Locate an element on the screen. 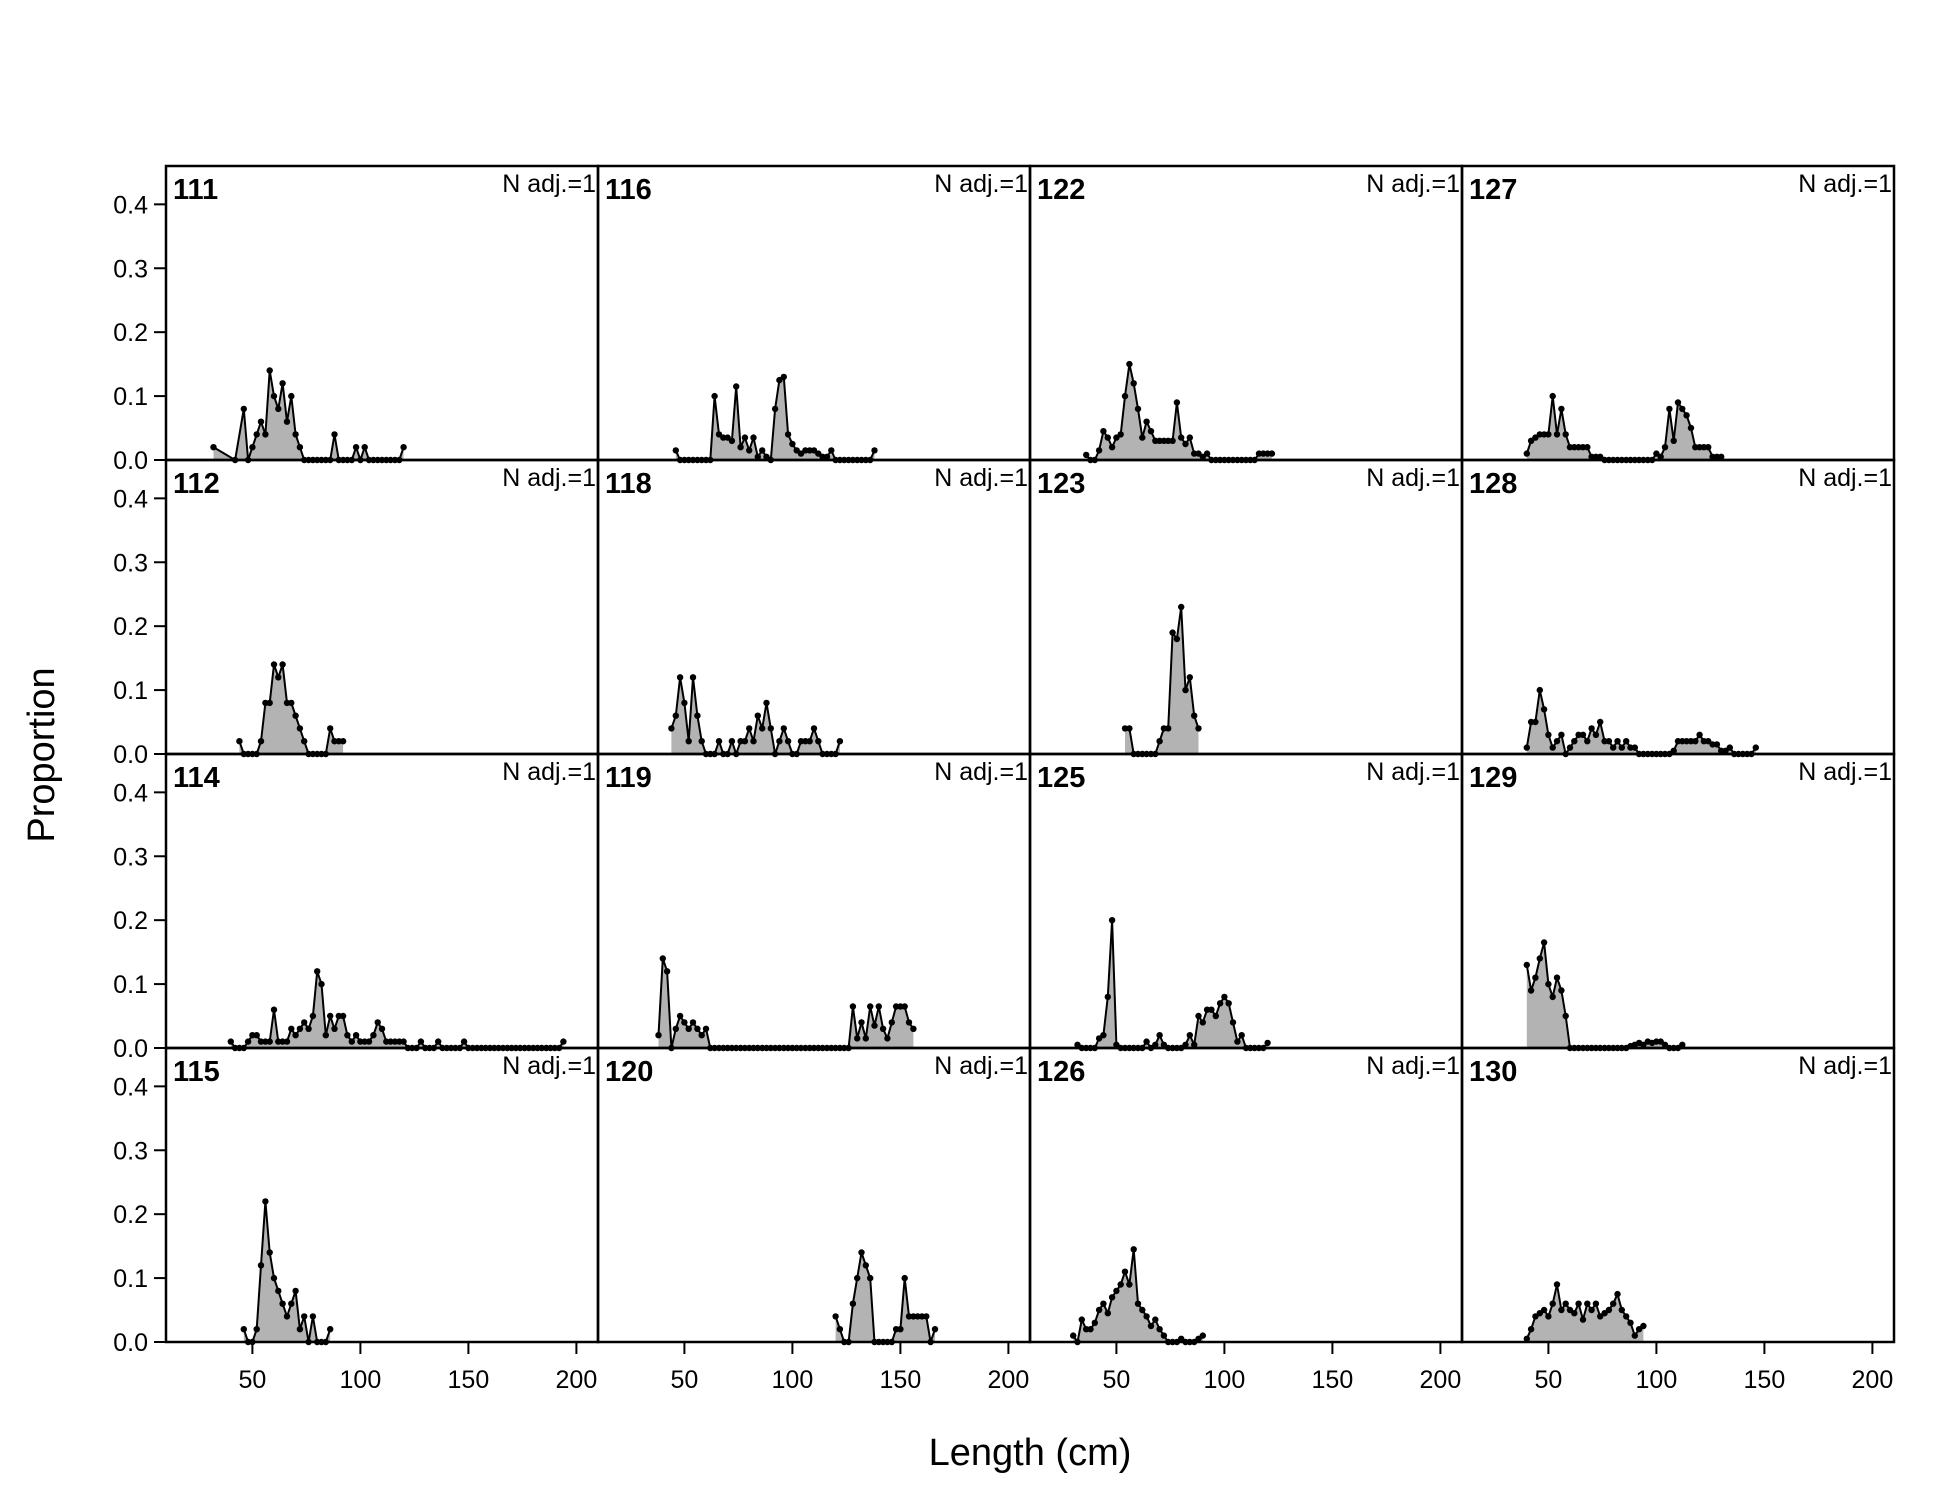 Image resolution: width=1950 pixels, height=1505 pixels. n-adj-label-112: N adj.=1 is located at coordinates (549, 478).